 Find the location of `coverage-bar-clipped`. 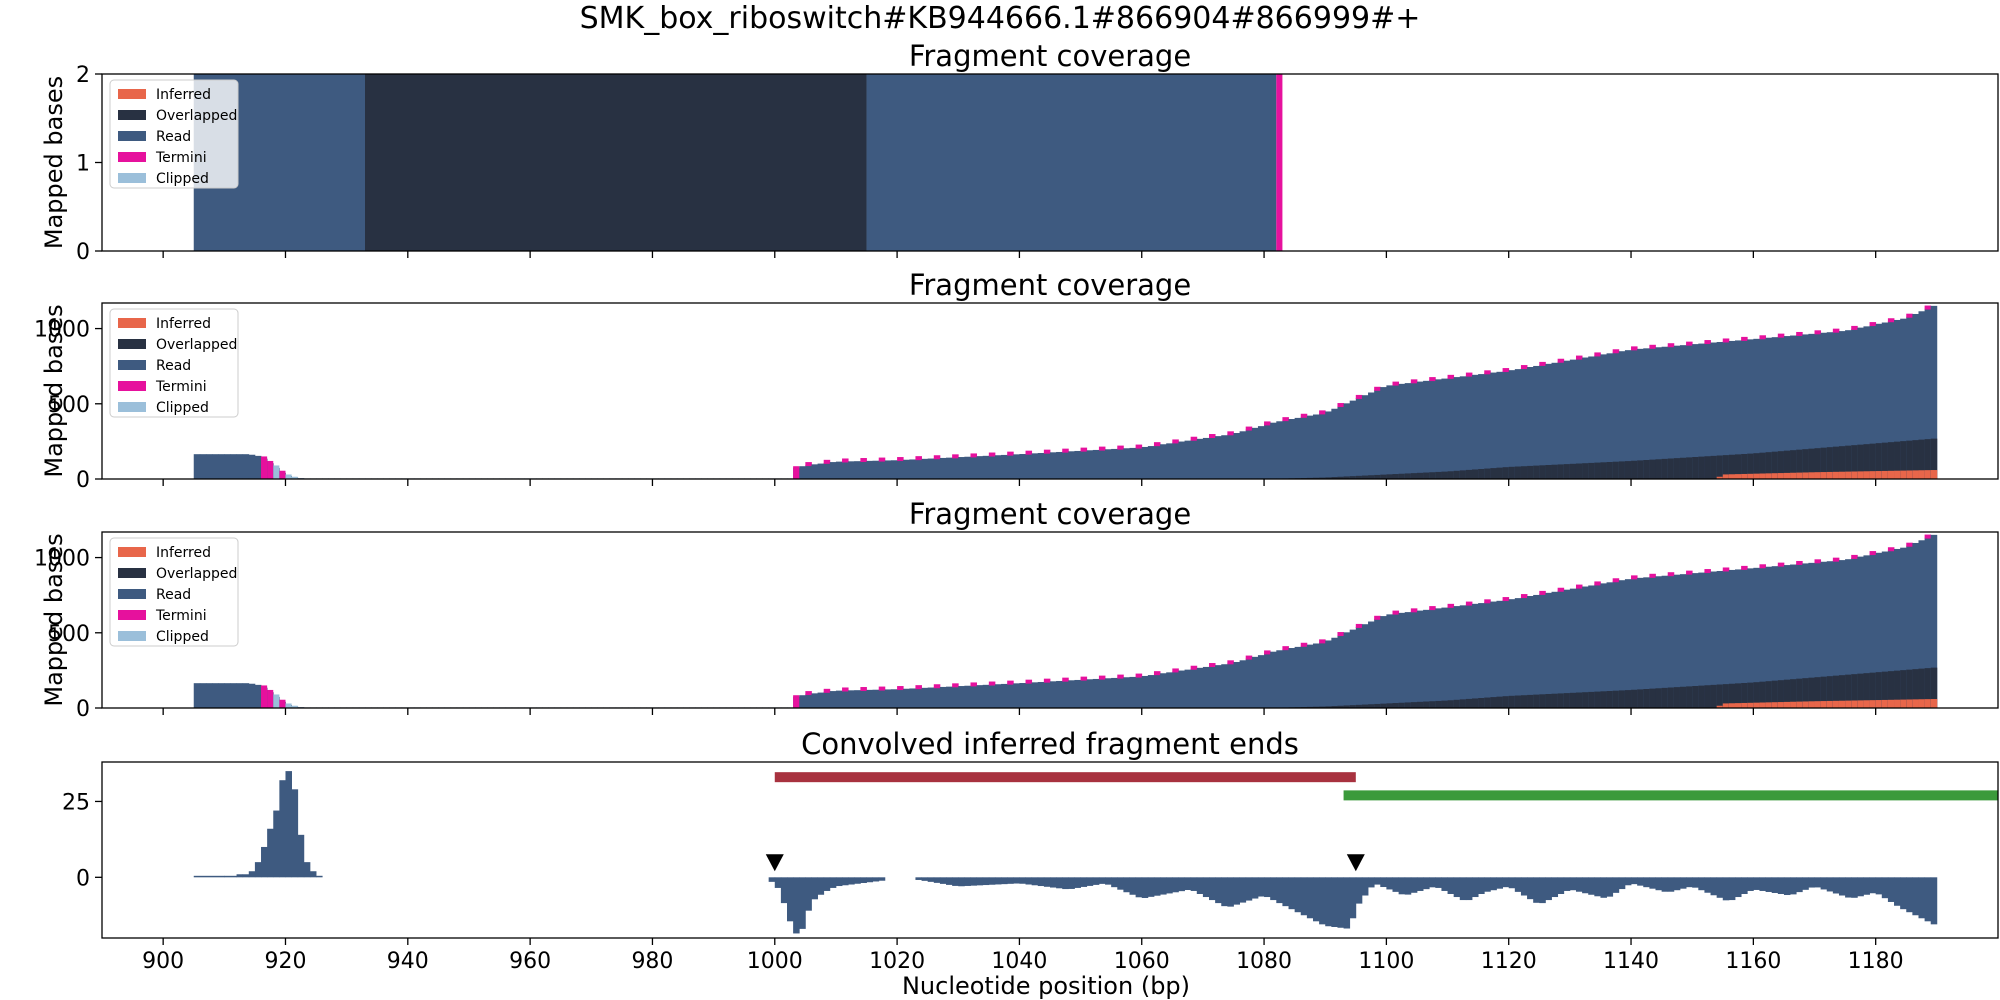

coverage-bar-clipped is located at coordinates (294, 477).